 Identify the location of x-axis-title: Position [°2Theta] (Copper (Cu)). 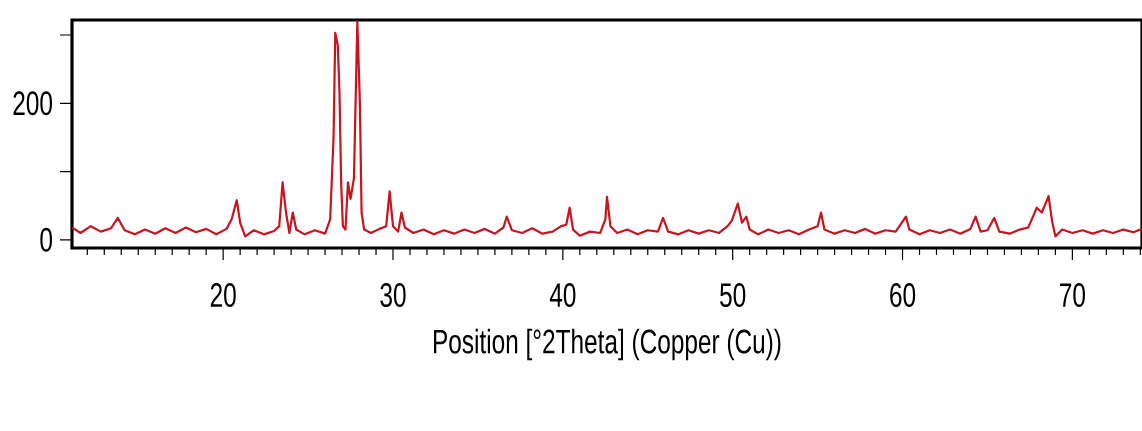
(607, 344).